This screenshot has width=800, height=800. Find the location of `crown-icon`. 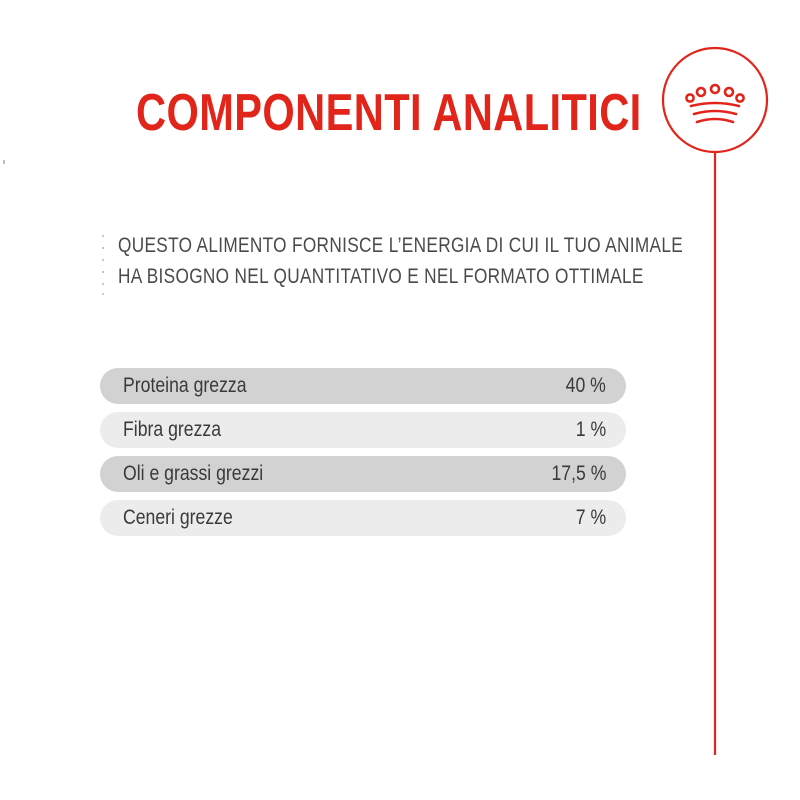

crown-icon is located at coordinates (715, 103).